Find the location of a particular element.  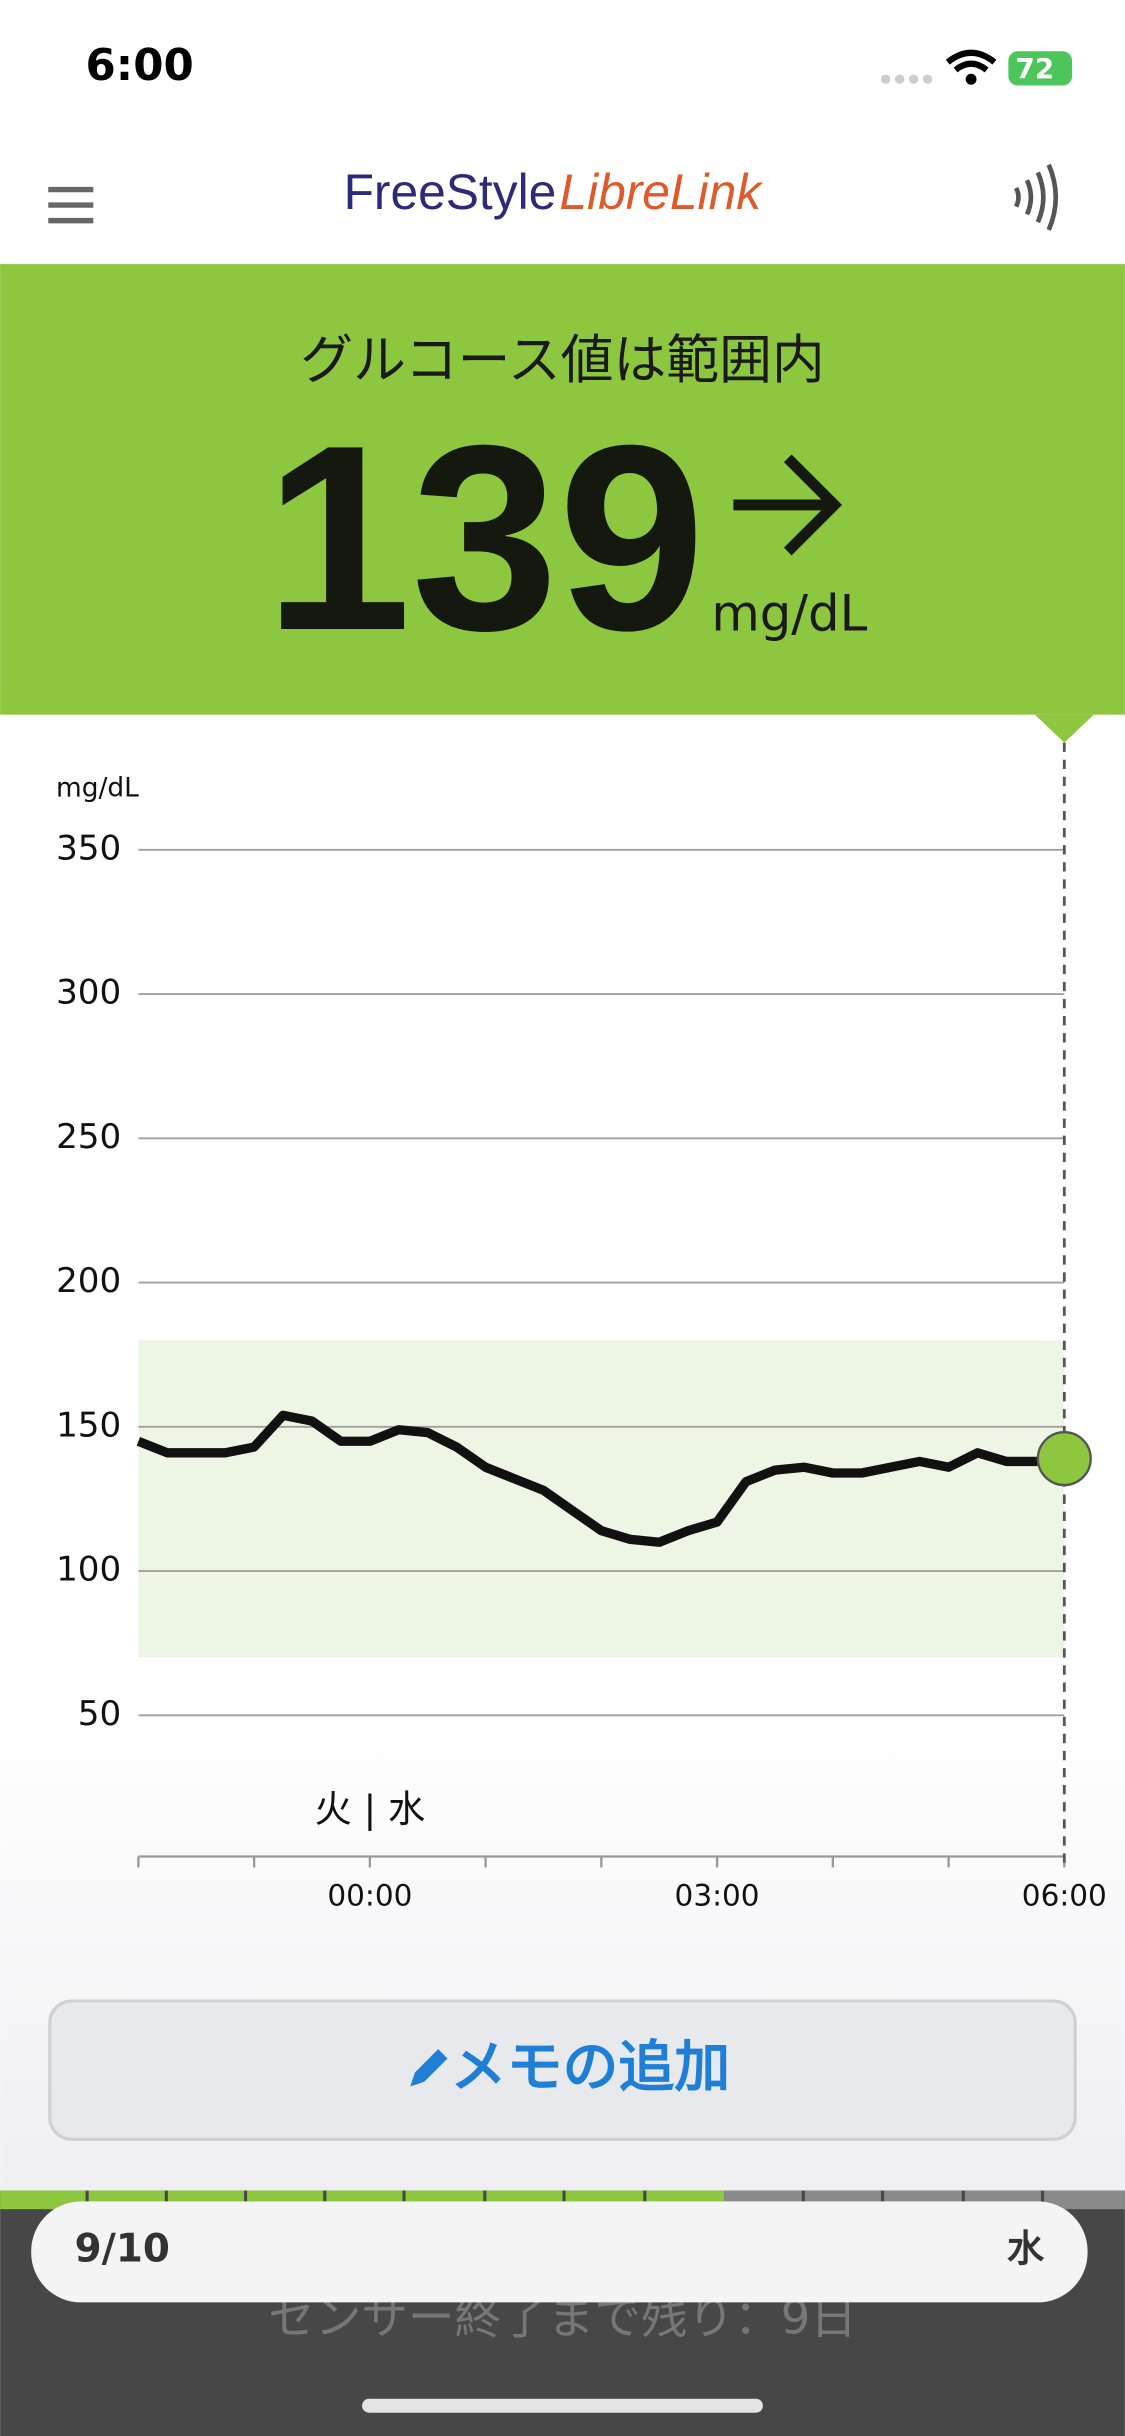

signal-dots is located at coordinates (906, 79).